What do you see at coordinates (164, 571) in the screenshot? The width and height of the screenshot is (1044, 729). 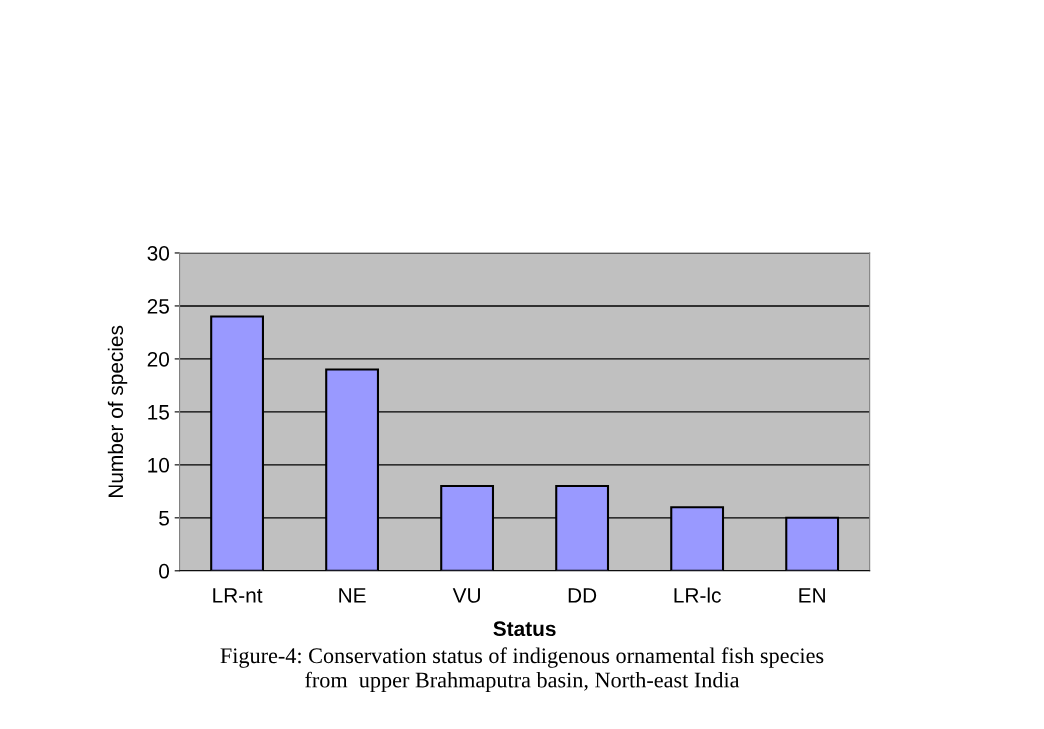 I see `y-tick-label: 0` at bounding box center [164, 571].